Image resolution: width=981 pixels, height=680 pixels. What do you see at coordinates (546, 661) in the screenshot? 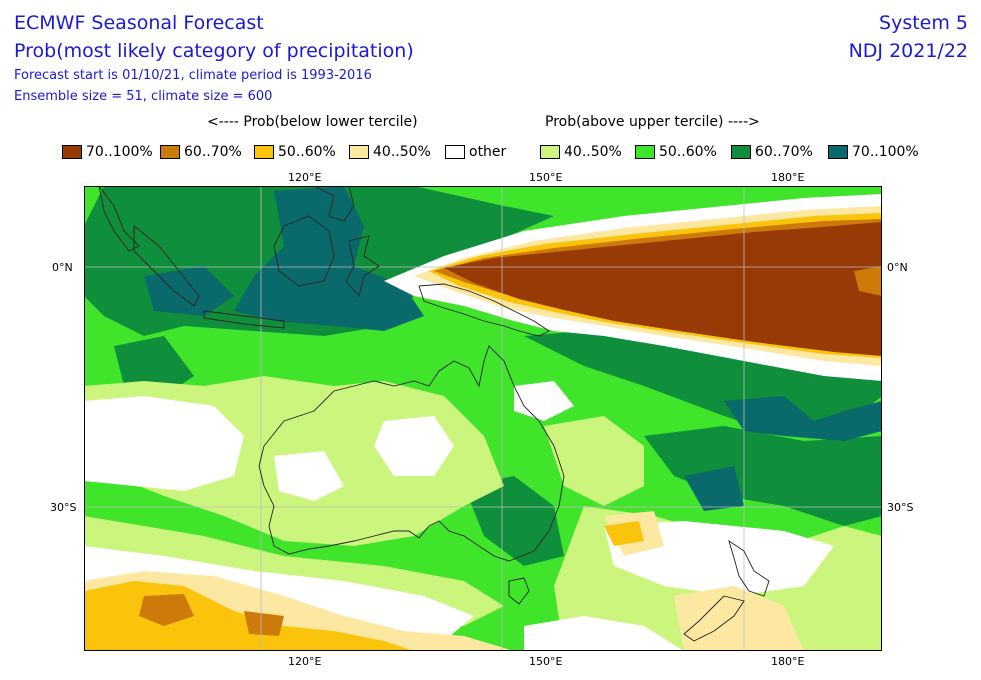
I see `lon-label-bottom-150: 150°E` at bounding box center [546, 661].